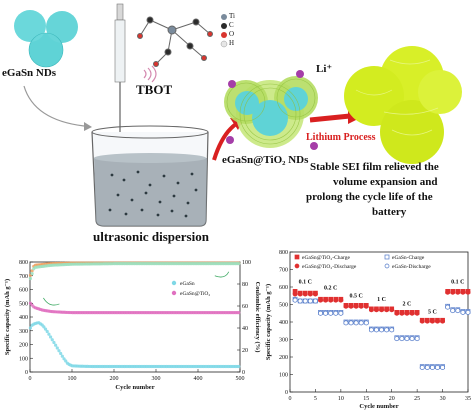 The image size is (474, 410). I want to click on y-tick-label: 600, so click(283, 288).